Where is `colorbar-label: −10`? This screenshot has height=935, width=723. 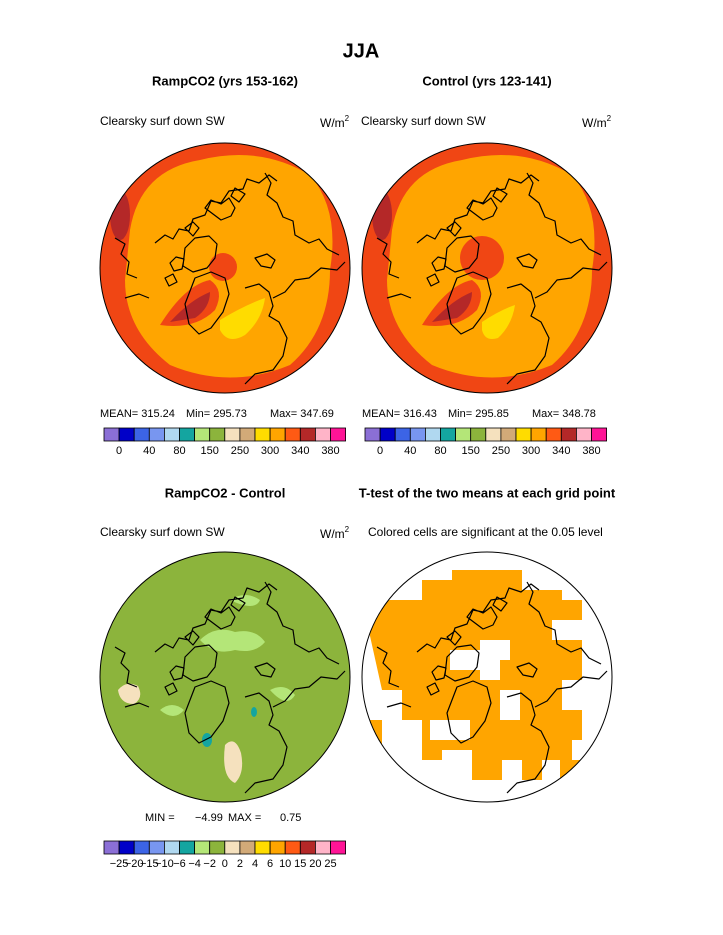 colorbar-label: −10 is located at coordinates (164, 864).